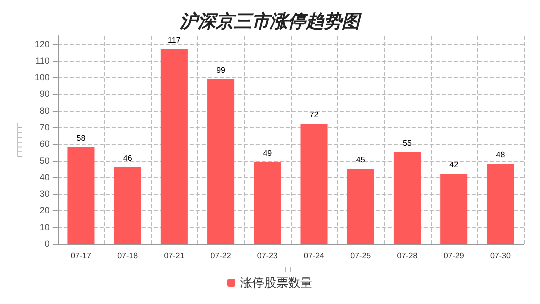 This screenshot has width=540, height=304. I want to click on data-label: 45, so click(361, 160).